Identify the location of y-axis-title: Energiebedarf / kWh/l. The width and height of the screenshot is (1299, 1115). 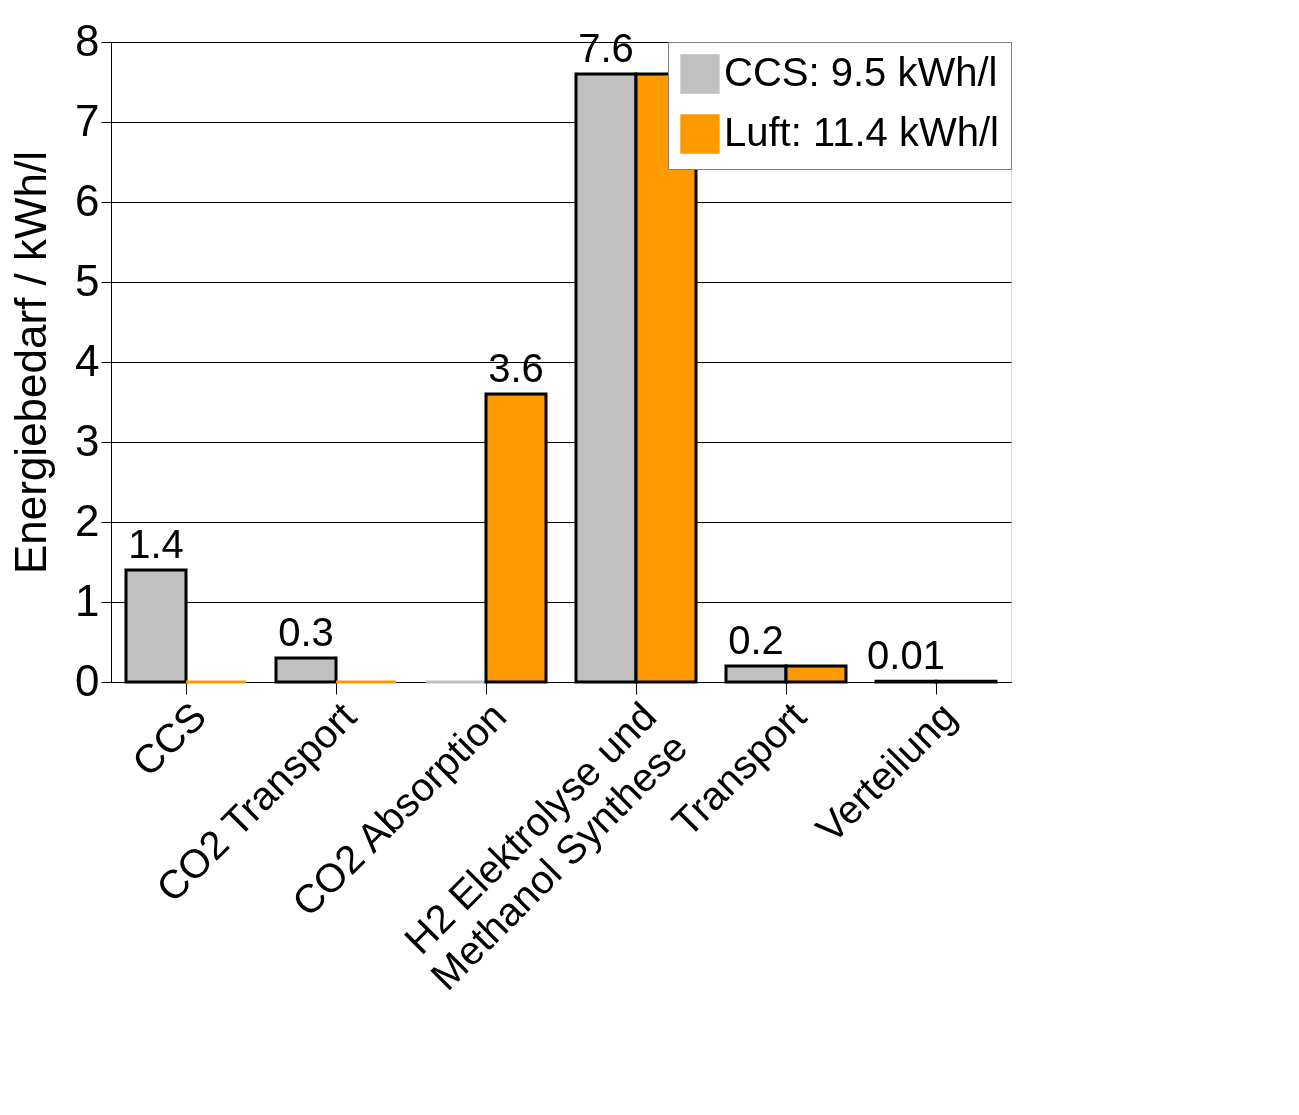
(31, 362).